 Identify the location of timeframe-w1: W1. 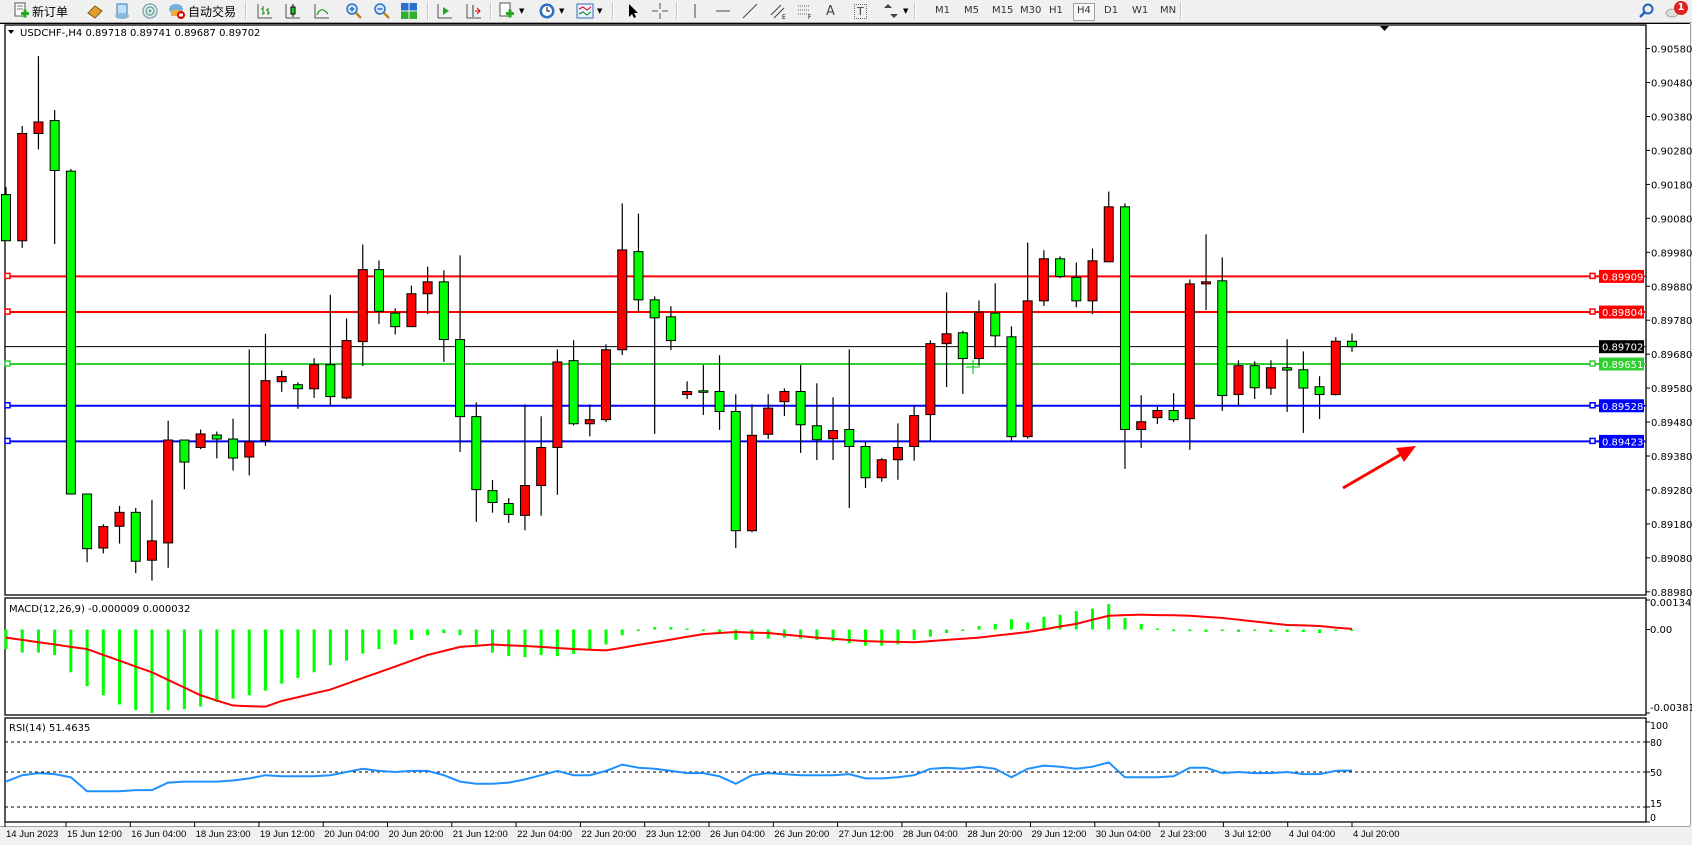
(1140, 10).